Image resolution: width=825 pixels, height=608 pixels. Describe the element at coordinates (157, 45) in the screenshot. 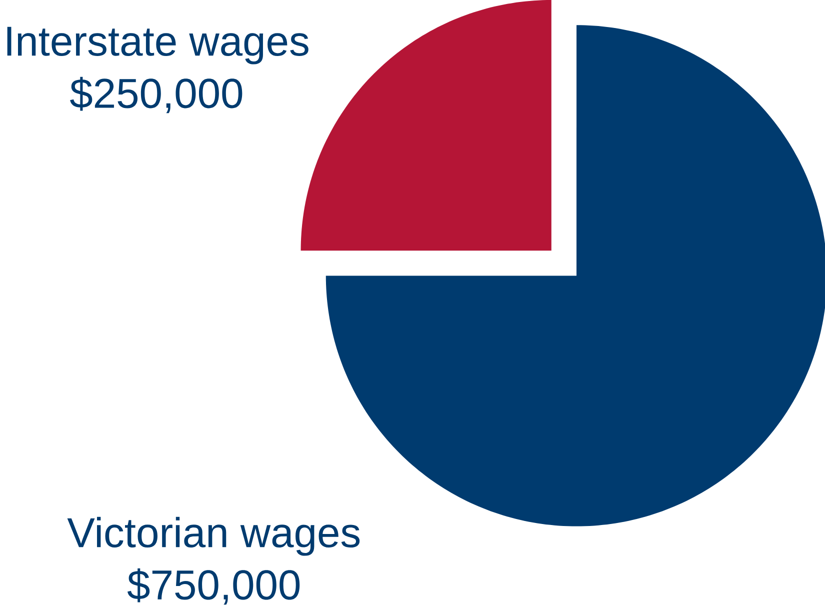

I see `slice-label: Interstate wages` at that location.